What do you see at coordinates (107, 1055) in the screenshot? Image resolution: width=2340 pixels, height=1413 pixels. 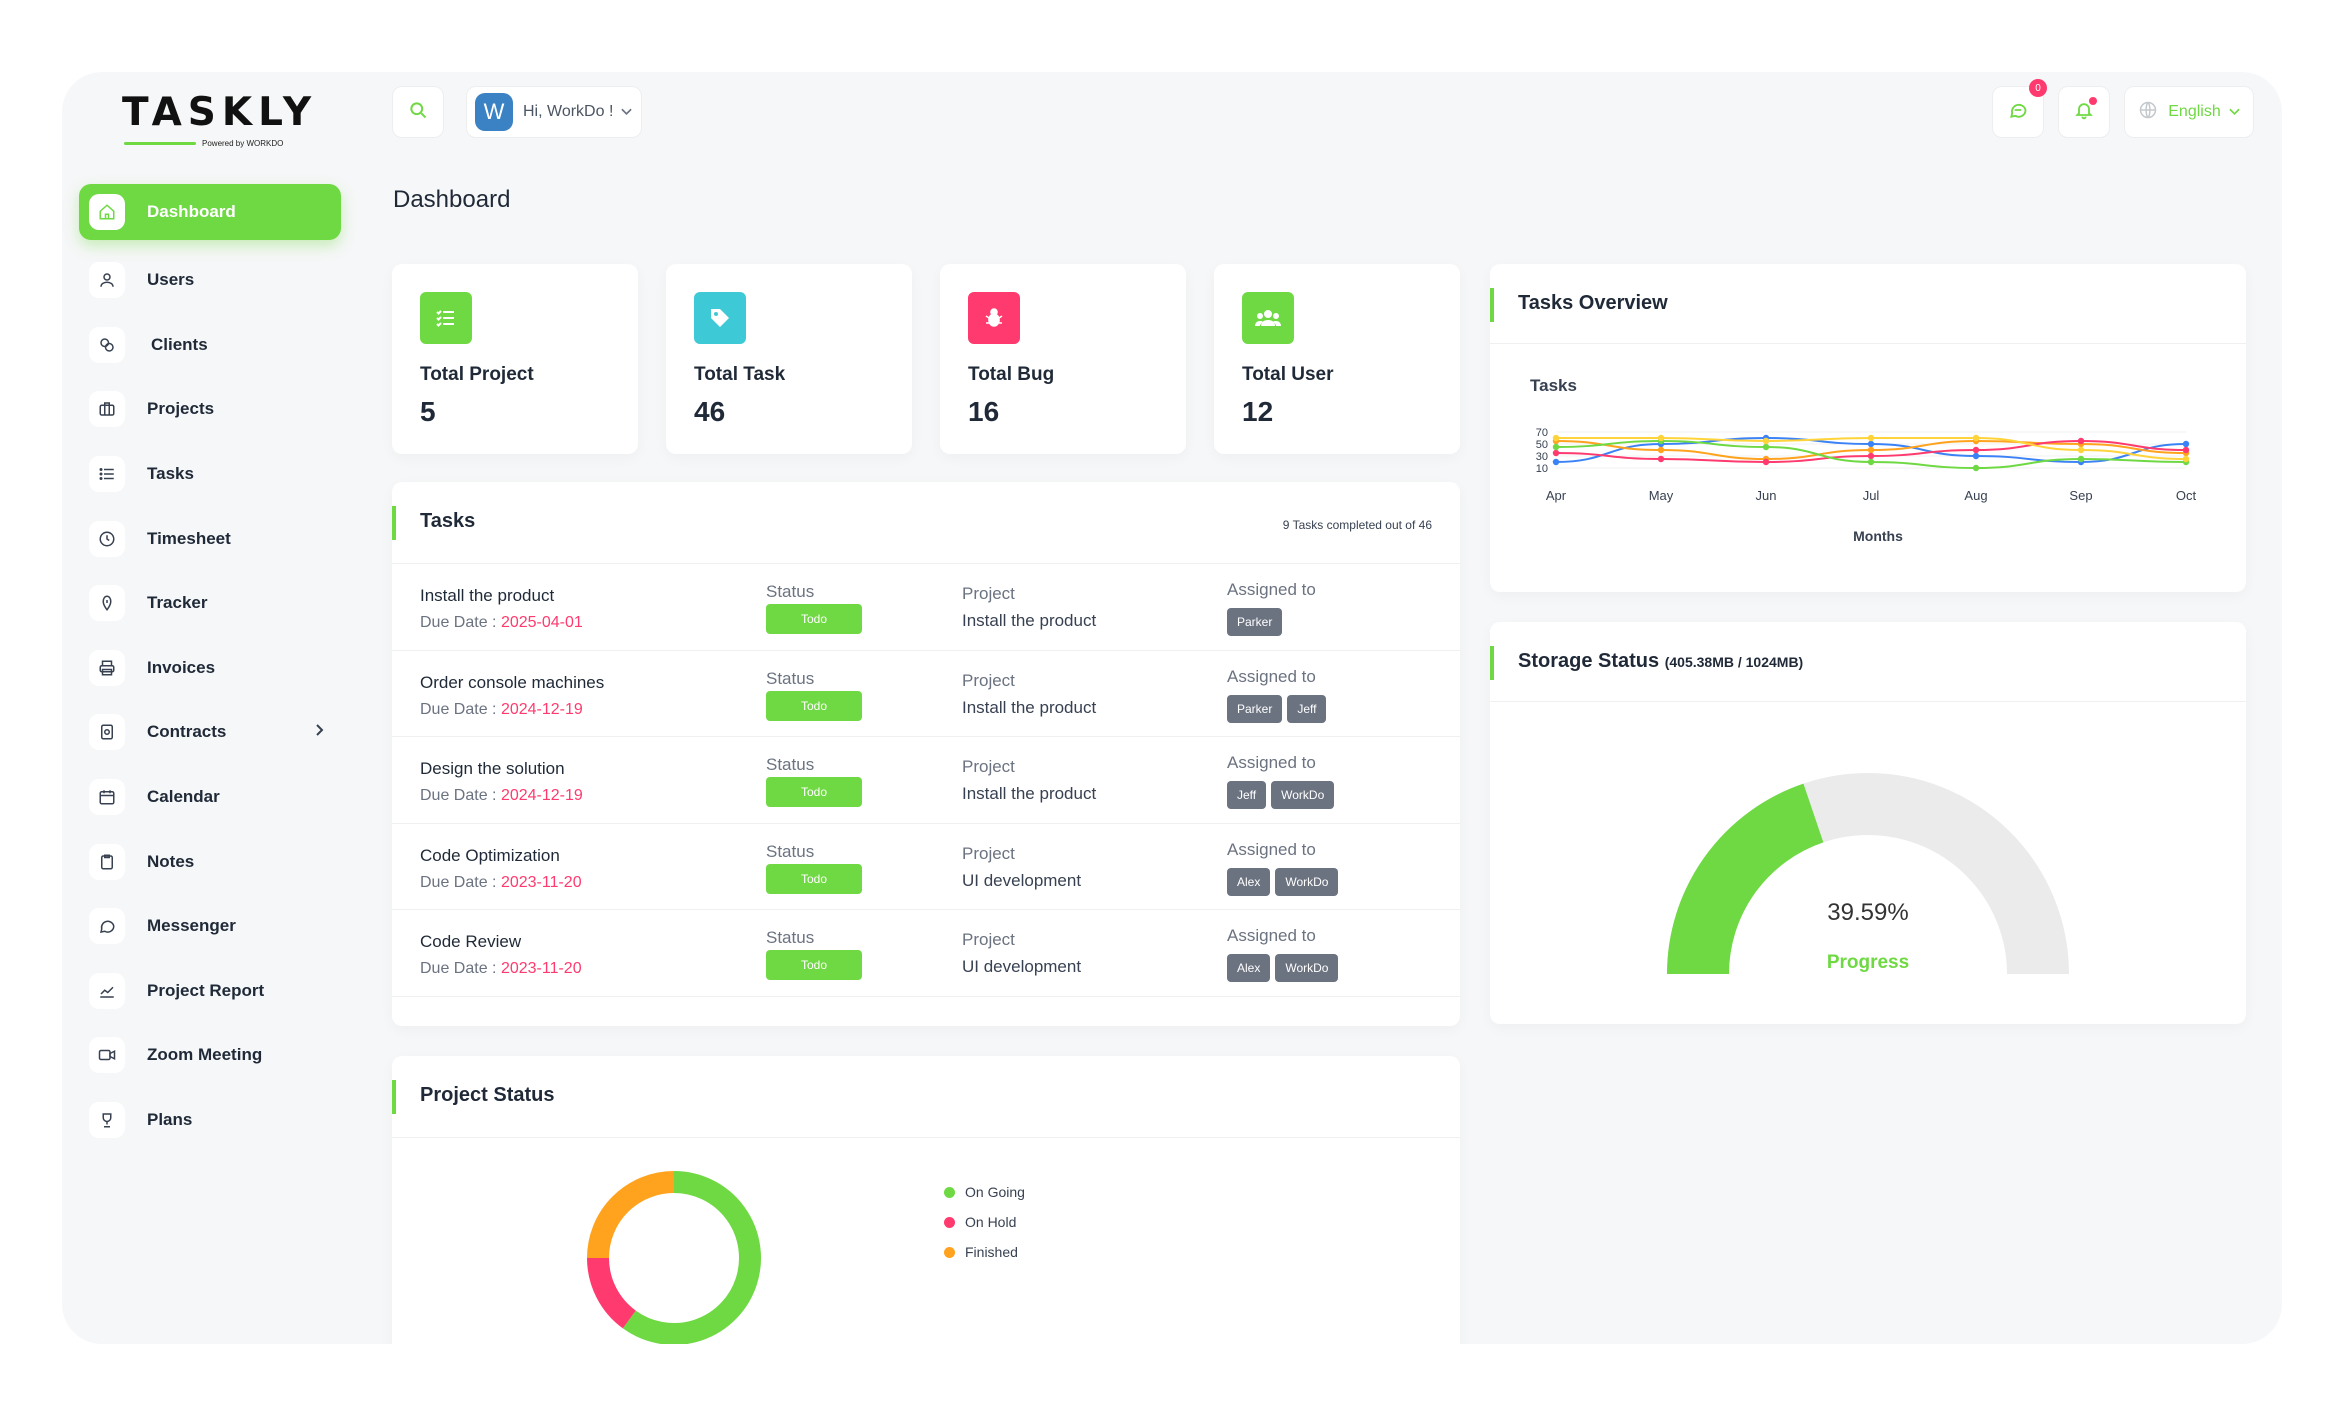 I see `video-icon` at bounding box center [107, 1055].